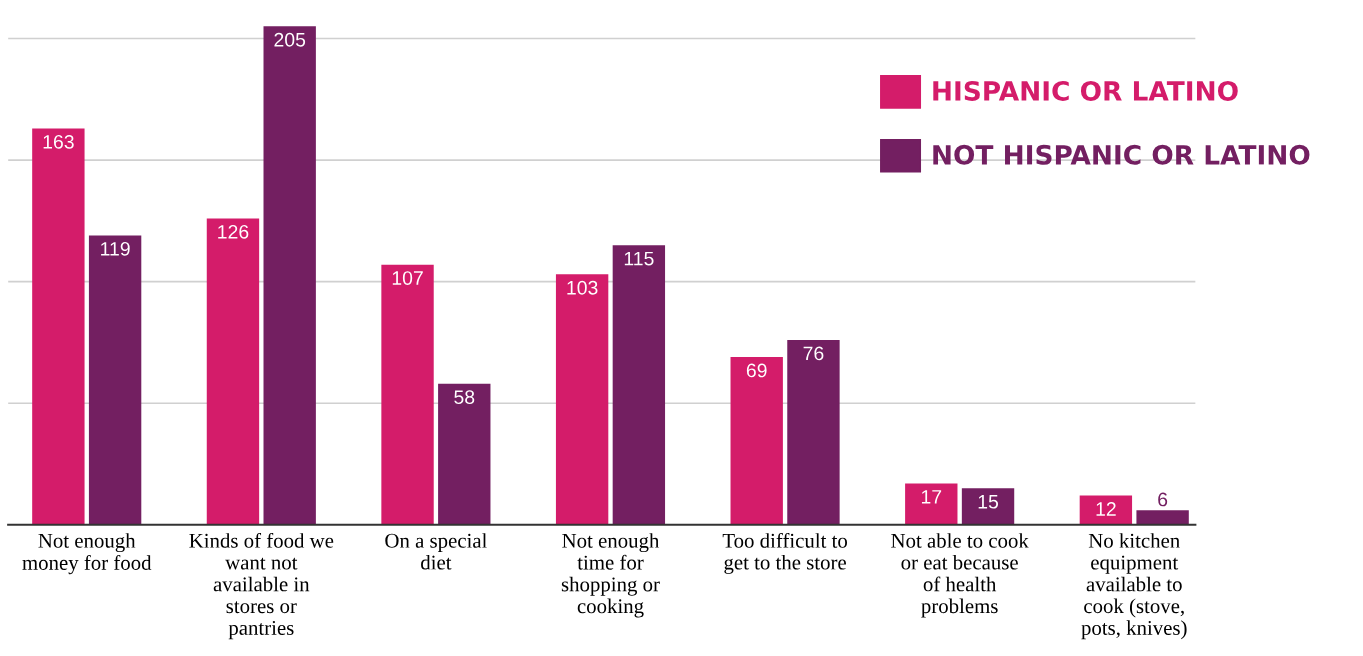 This screenshot has height=656, width=1363. I want to click on data-label: 76, so click(813, 353).